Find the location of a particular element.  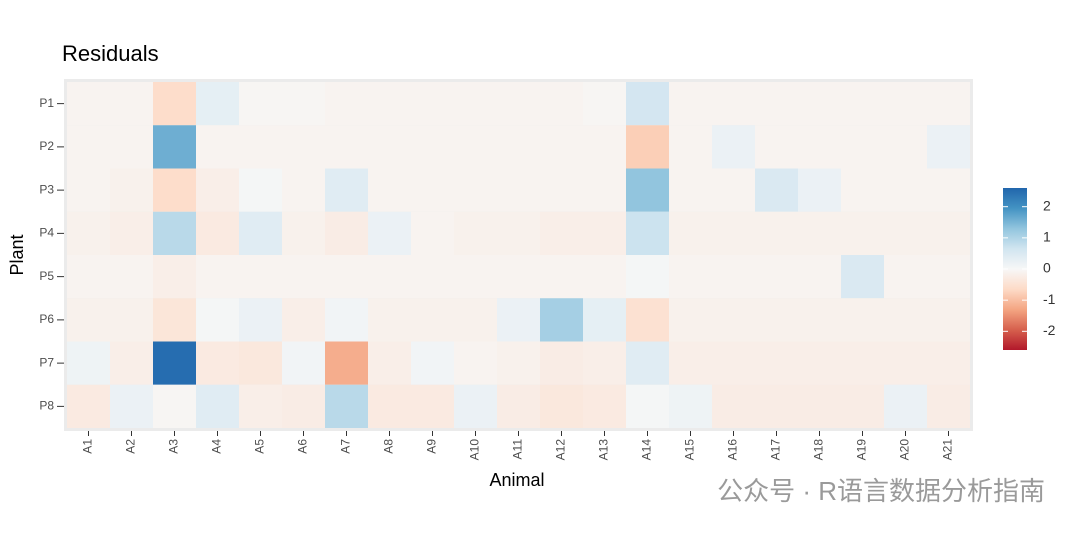

x-tick-label: A19 is located at coordinates (862, 450).